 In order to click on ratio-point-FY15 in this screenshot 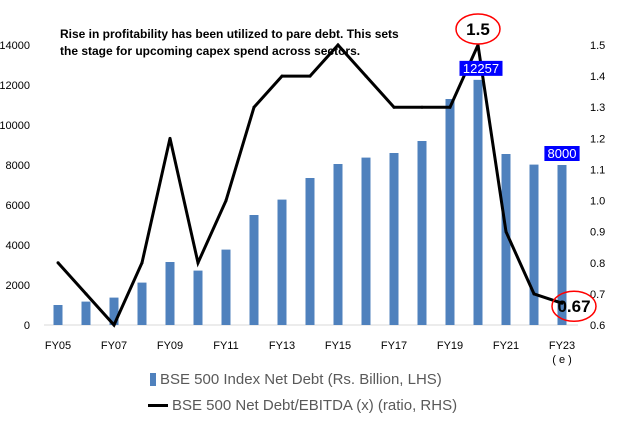, I will do `click(338, 45)`.